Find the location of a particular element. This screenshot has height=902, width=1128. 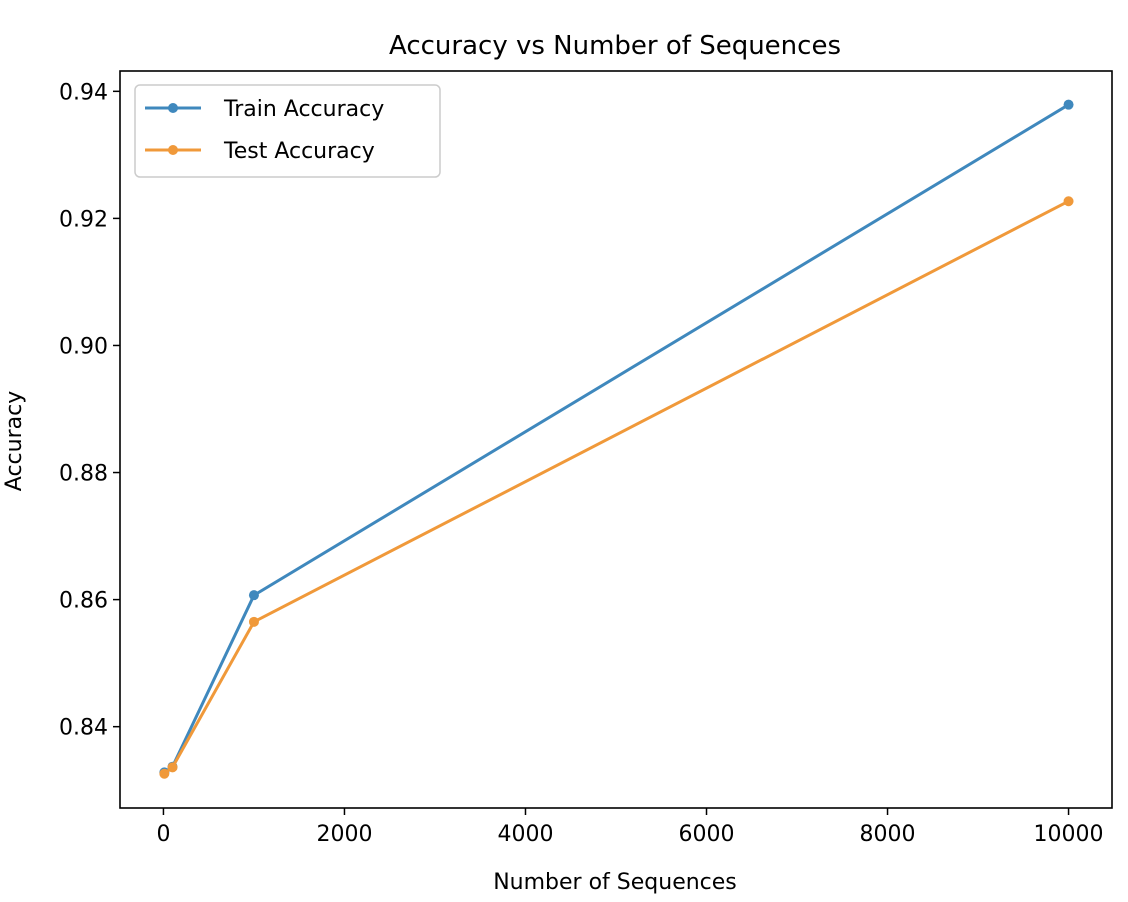

x-tick-label: 4000 is located at coordinates (525, 834).